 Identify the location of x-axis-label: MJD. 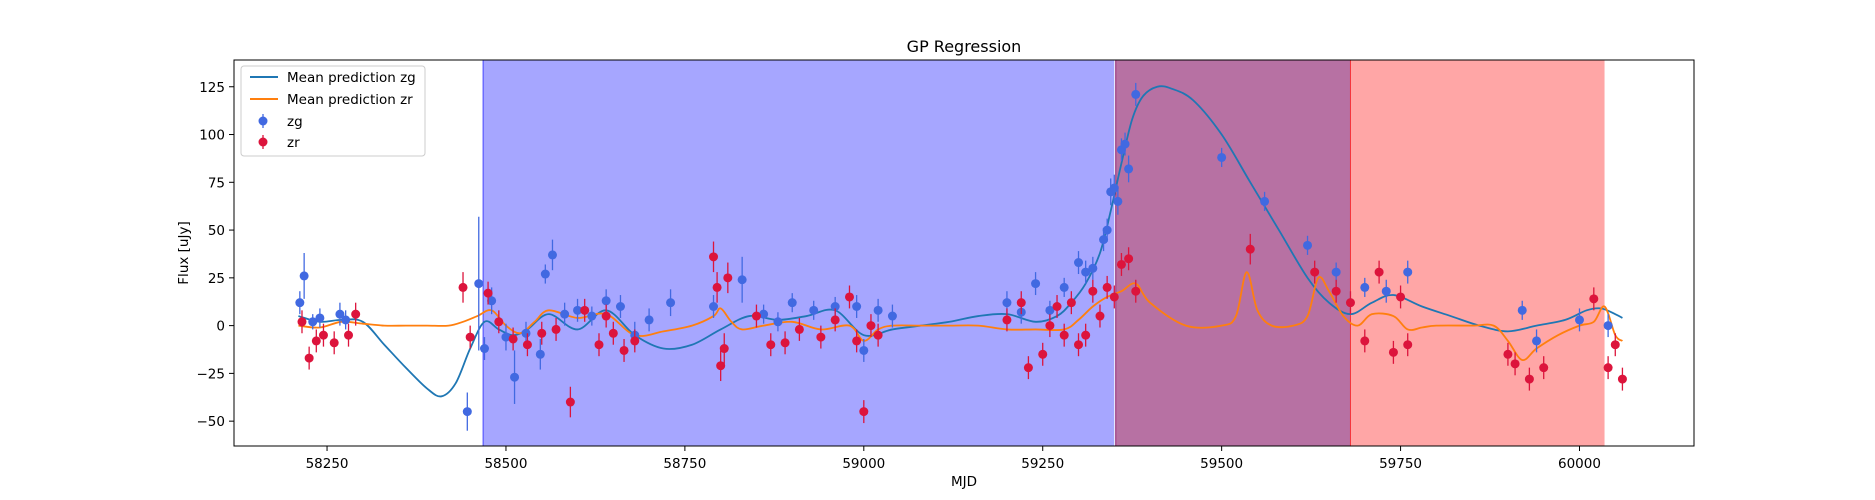
(964, 482).